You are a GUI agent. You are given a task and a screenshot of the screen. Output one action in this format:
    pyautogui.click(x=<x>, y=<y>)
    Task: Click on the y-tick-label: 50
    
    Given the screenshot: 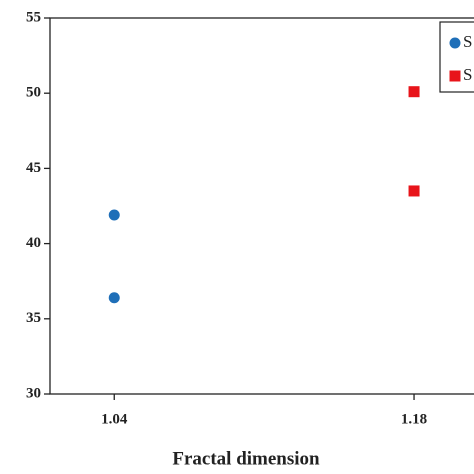 What is the action you would take?
    pyautogui.click(x=33, y=93)
    